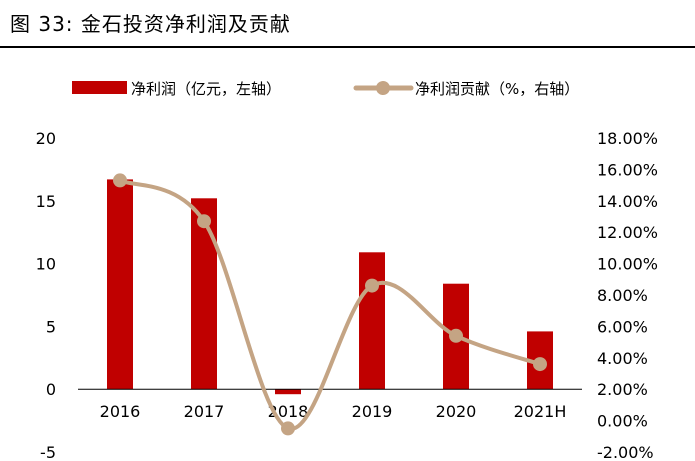 The image size is (695, 461). What do you see at coordinates (372, 321) in the screenshot?
I see `bar-2019` at bounding box center [372, 321].